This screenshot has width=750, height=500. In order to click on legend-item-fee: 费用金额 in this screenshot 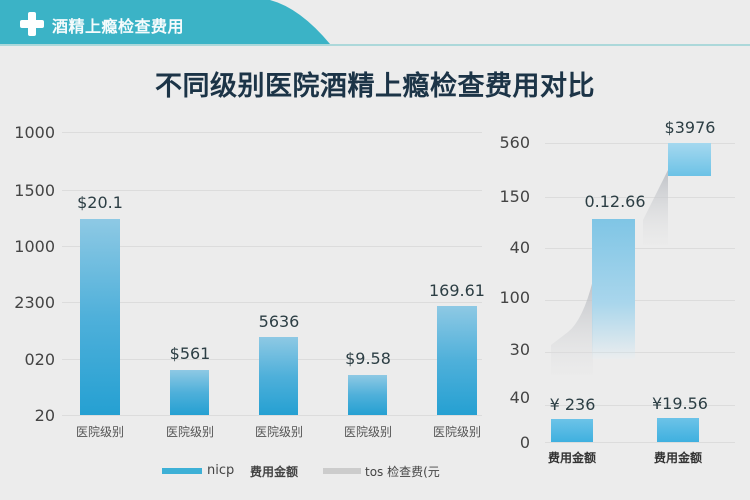, I will do `click(290, 471)`.